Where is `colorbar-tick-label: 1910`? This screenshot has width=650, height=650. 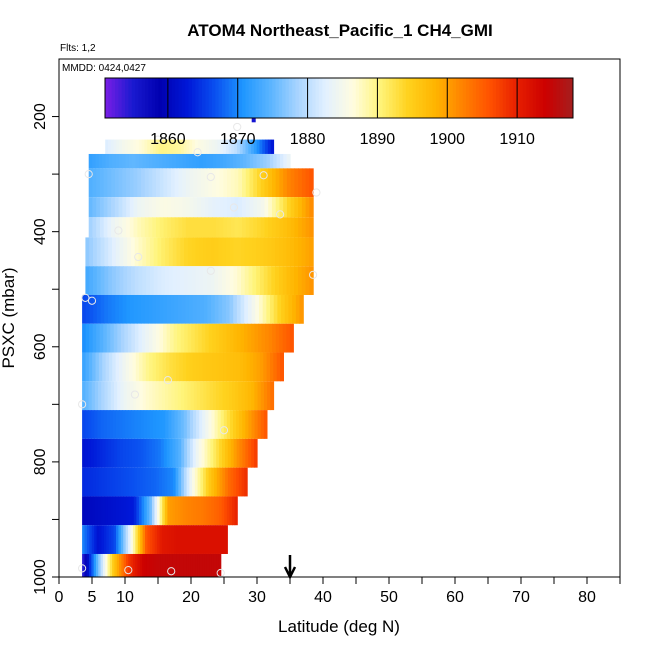
colorbar-tick-label: 1910 is located at coordinates (517, 139).